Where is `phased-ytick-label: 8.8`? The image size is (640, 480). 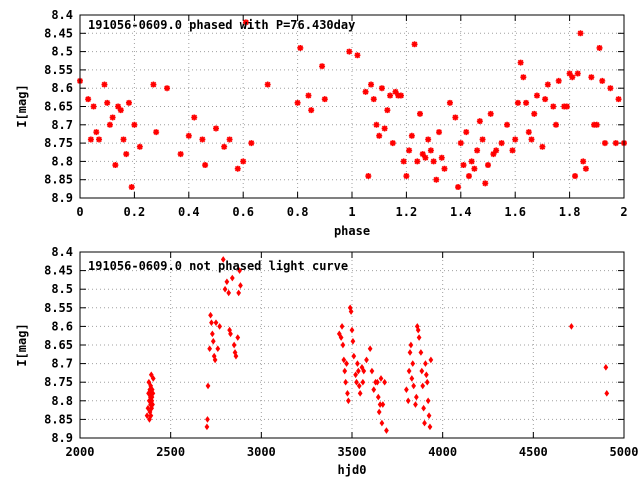 phased-ytick-label: 8.8 is located at coordinates (62, 161).